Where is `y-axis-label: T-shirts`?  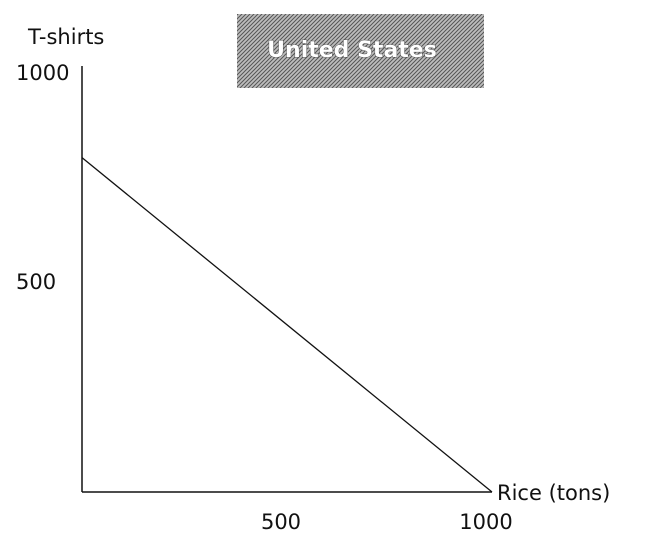 y-axis-label: T-shirts is located at coordinates (65, 37).